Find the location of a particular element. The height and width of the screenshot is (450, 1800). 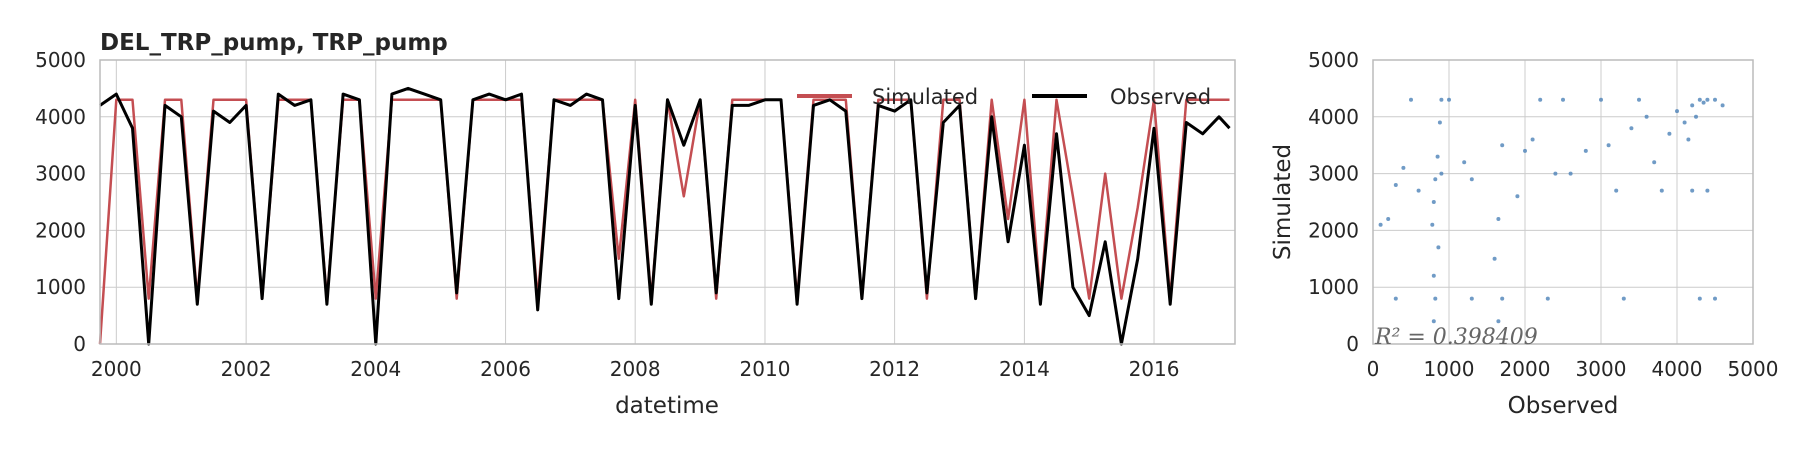

scatter-y-axis-label: Simulated is located at coordinates (1283, 202).